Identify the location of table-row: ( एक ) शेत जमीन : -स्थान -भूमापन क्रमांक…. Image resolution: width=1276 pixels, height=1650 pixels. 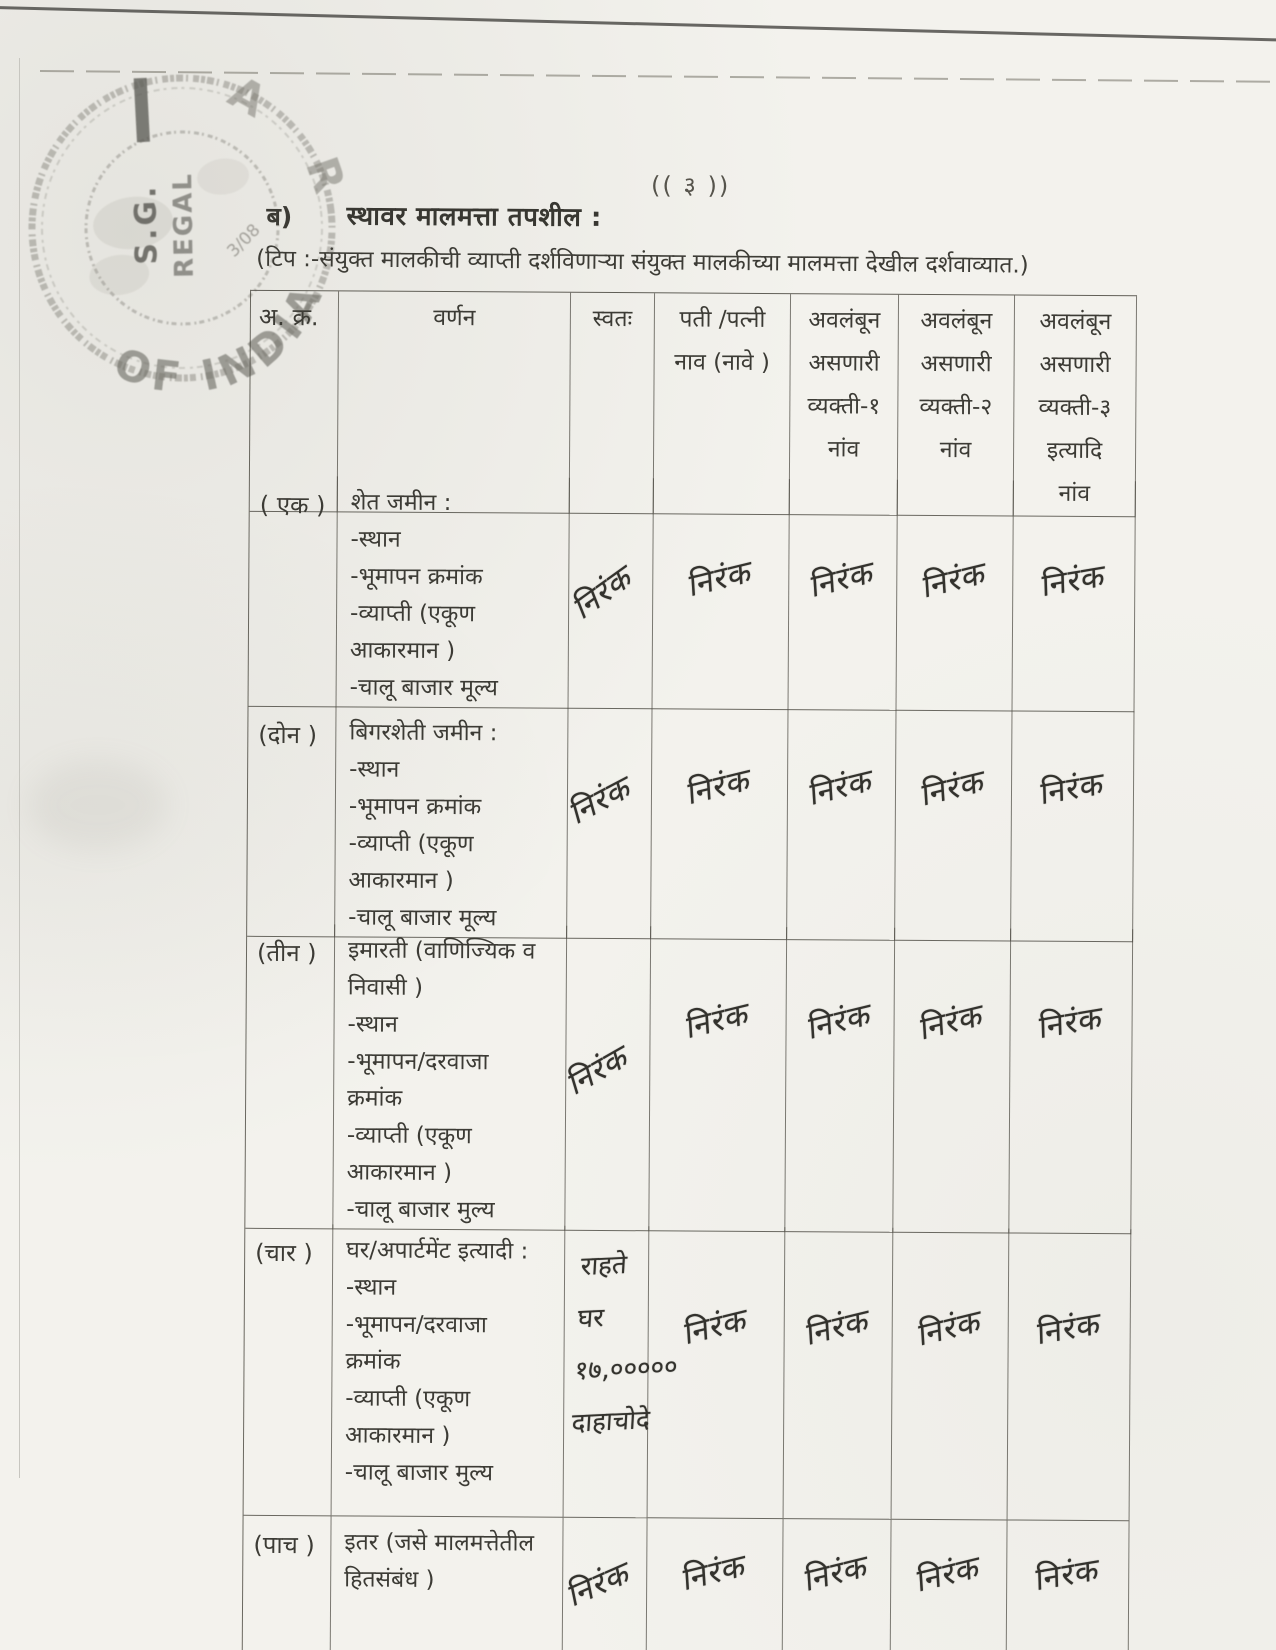
(692, 594).